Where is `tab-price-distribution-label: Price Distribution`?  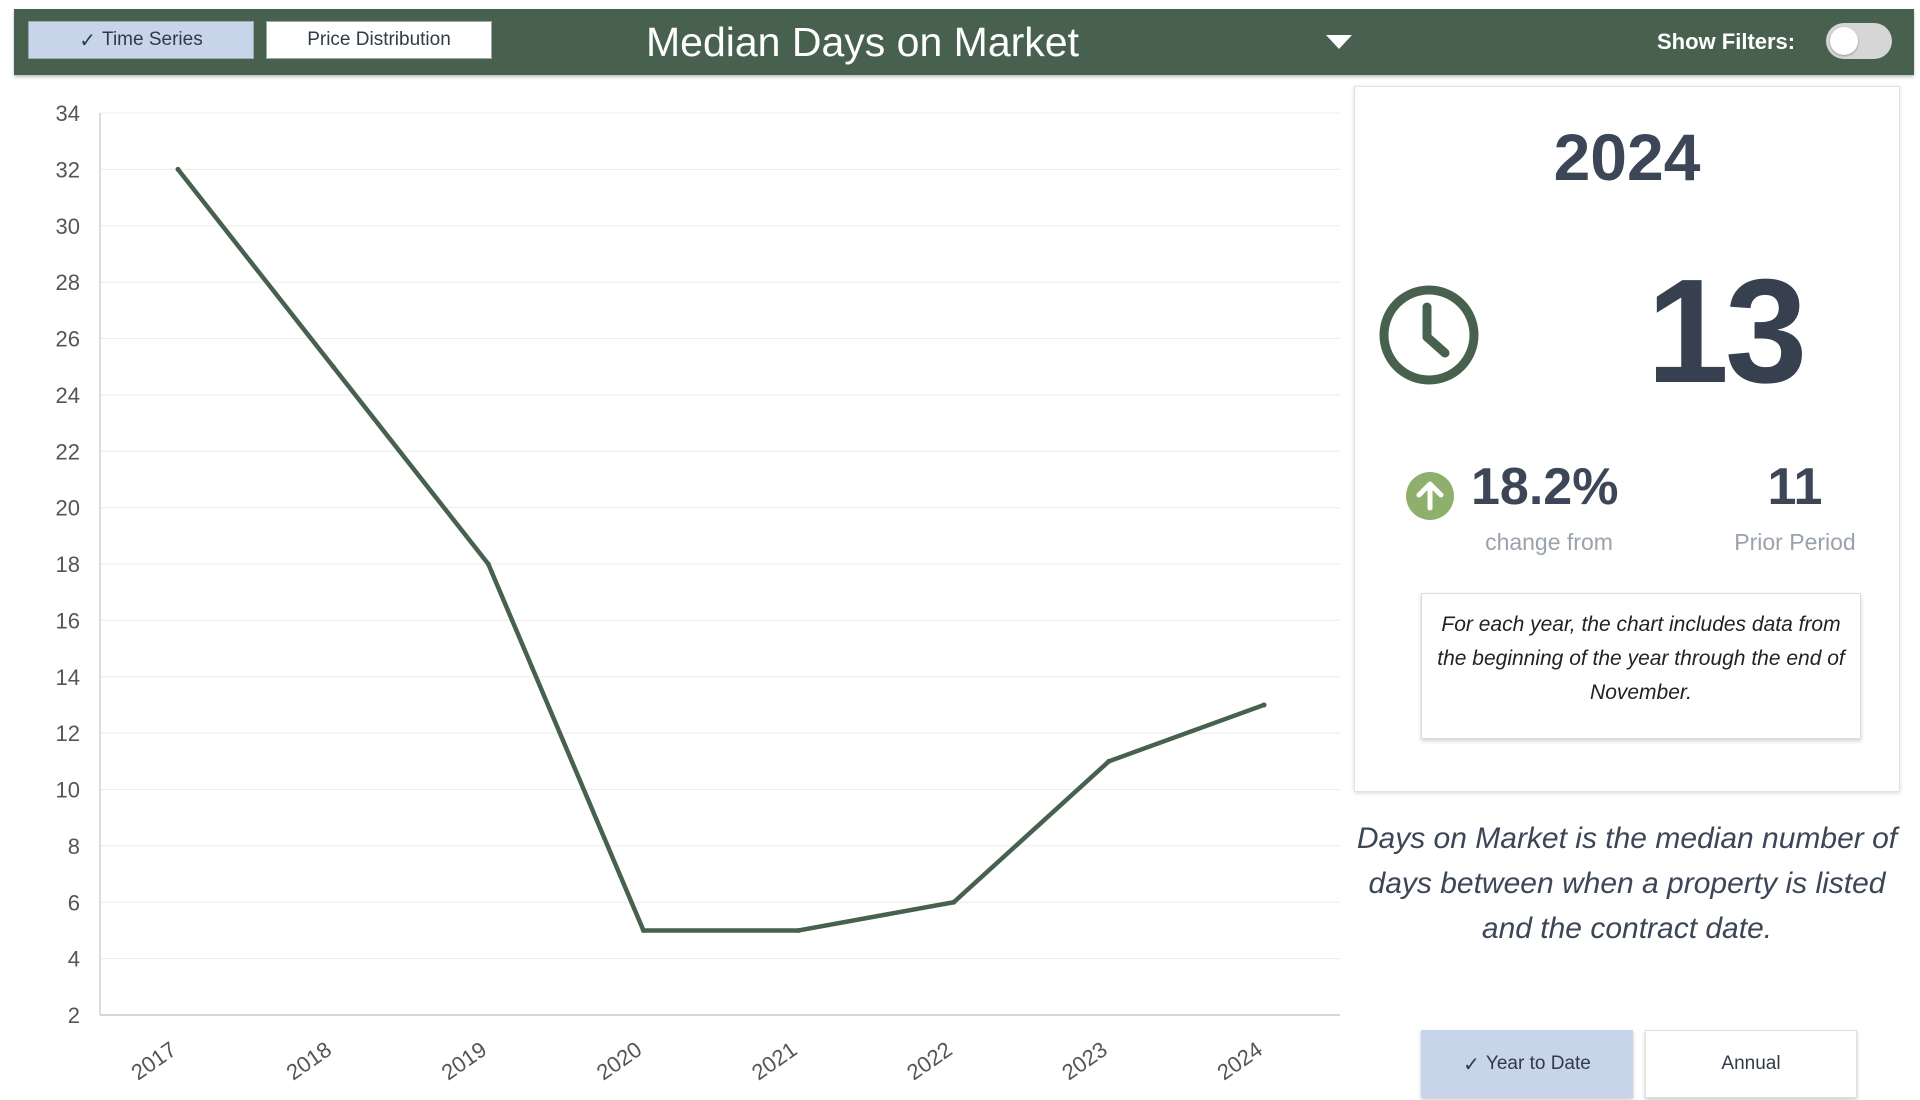
tab-price-distribution-label: Price Distribution is located at coordinates (379, 39).